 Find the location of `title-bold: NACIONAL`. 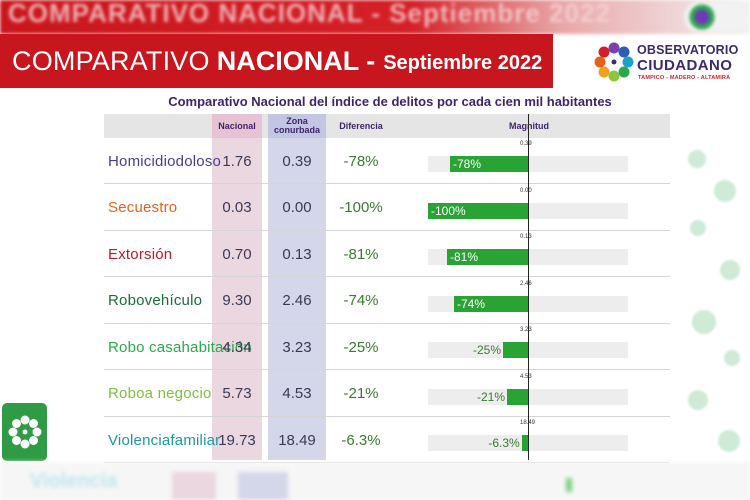

title-bold: NACIONAL is located at coordinates (288, 60).